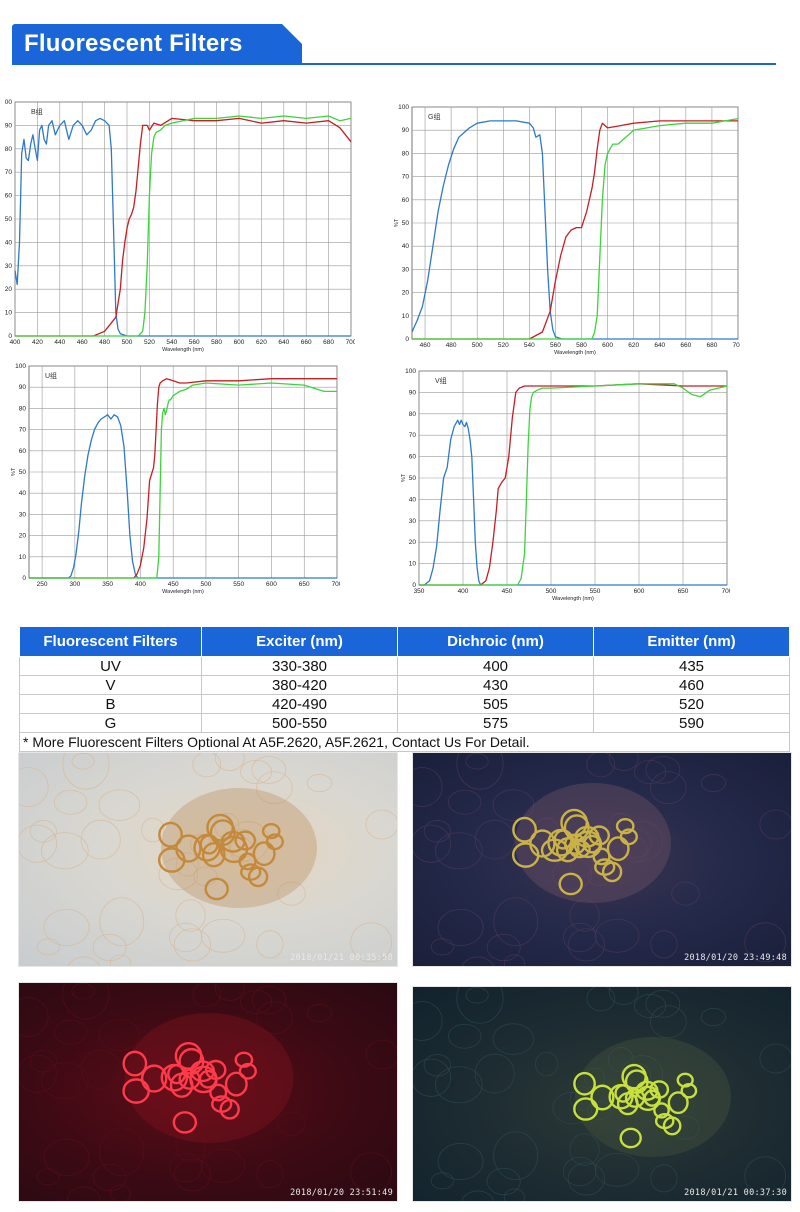 Image resolution: width=800 pixels, height=1212 pixels. Describe the element at coordinates (735, 958) in the screenshot. I see `micrograph-timestamp: 2018/01/20 23:49:48` at that location.